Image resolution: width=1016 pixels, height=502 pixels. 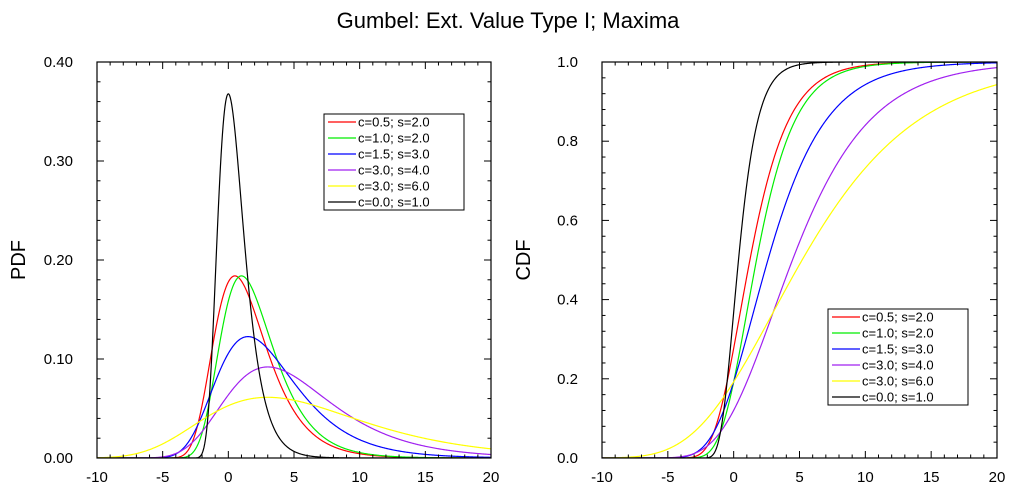 I want to click on y-tick-label: 0.30, so click(x=58, y=161).